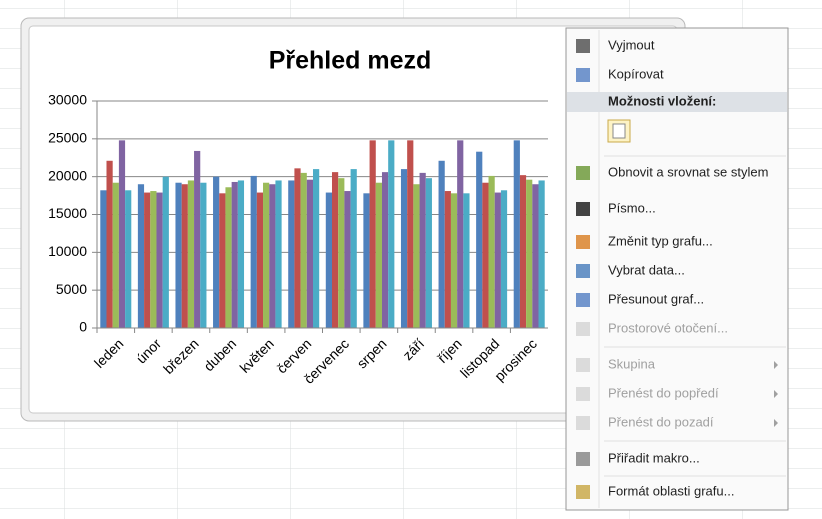  Describe the element at coordinates (619, 131) in the screenshot. I see `paste-icon-sheet` at that location.